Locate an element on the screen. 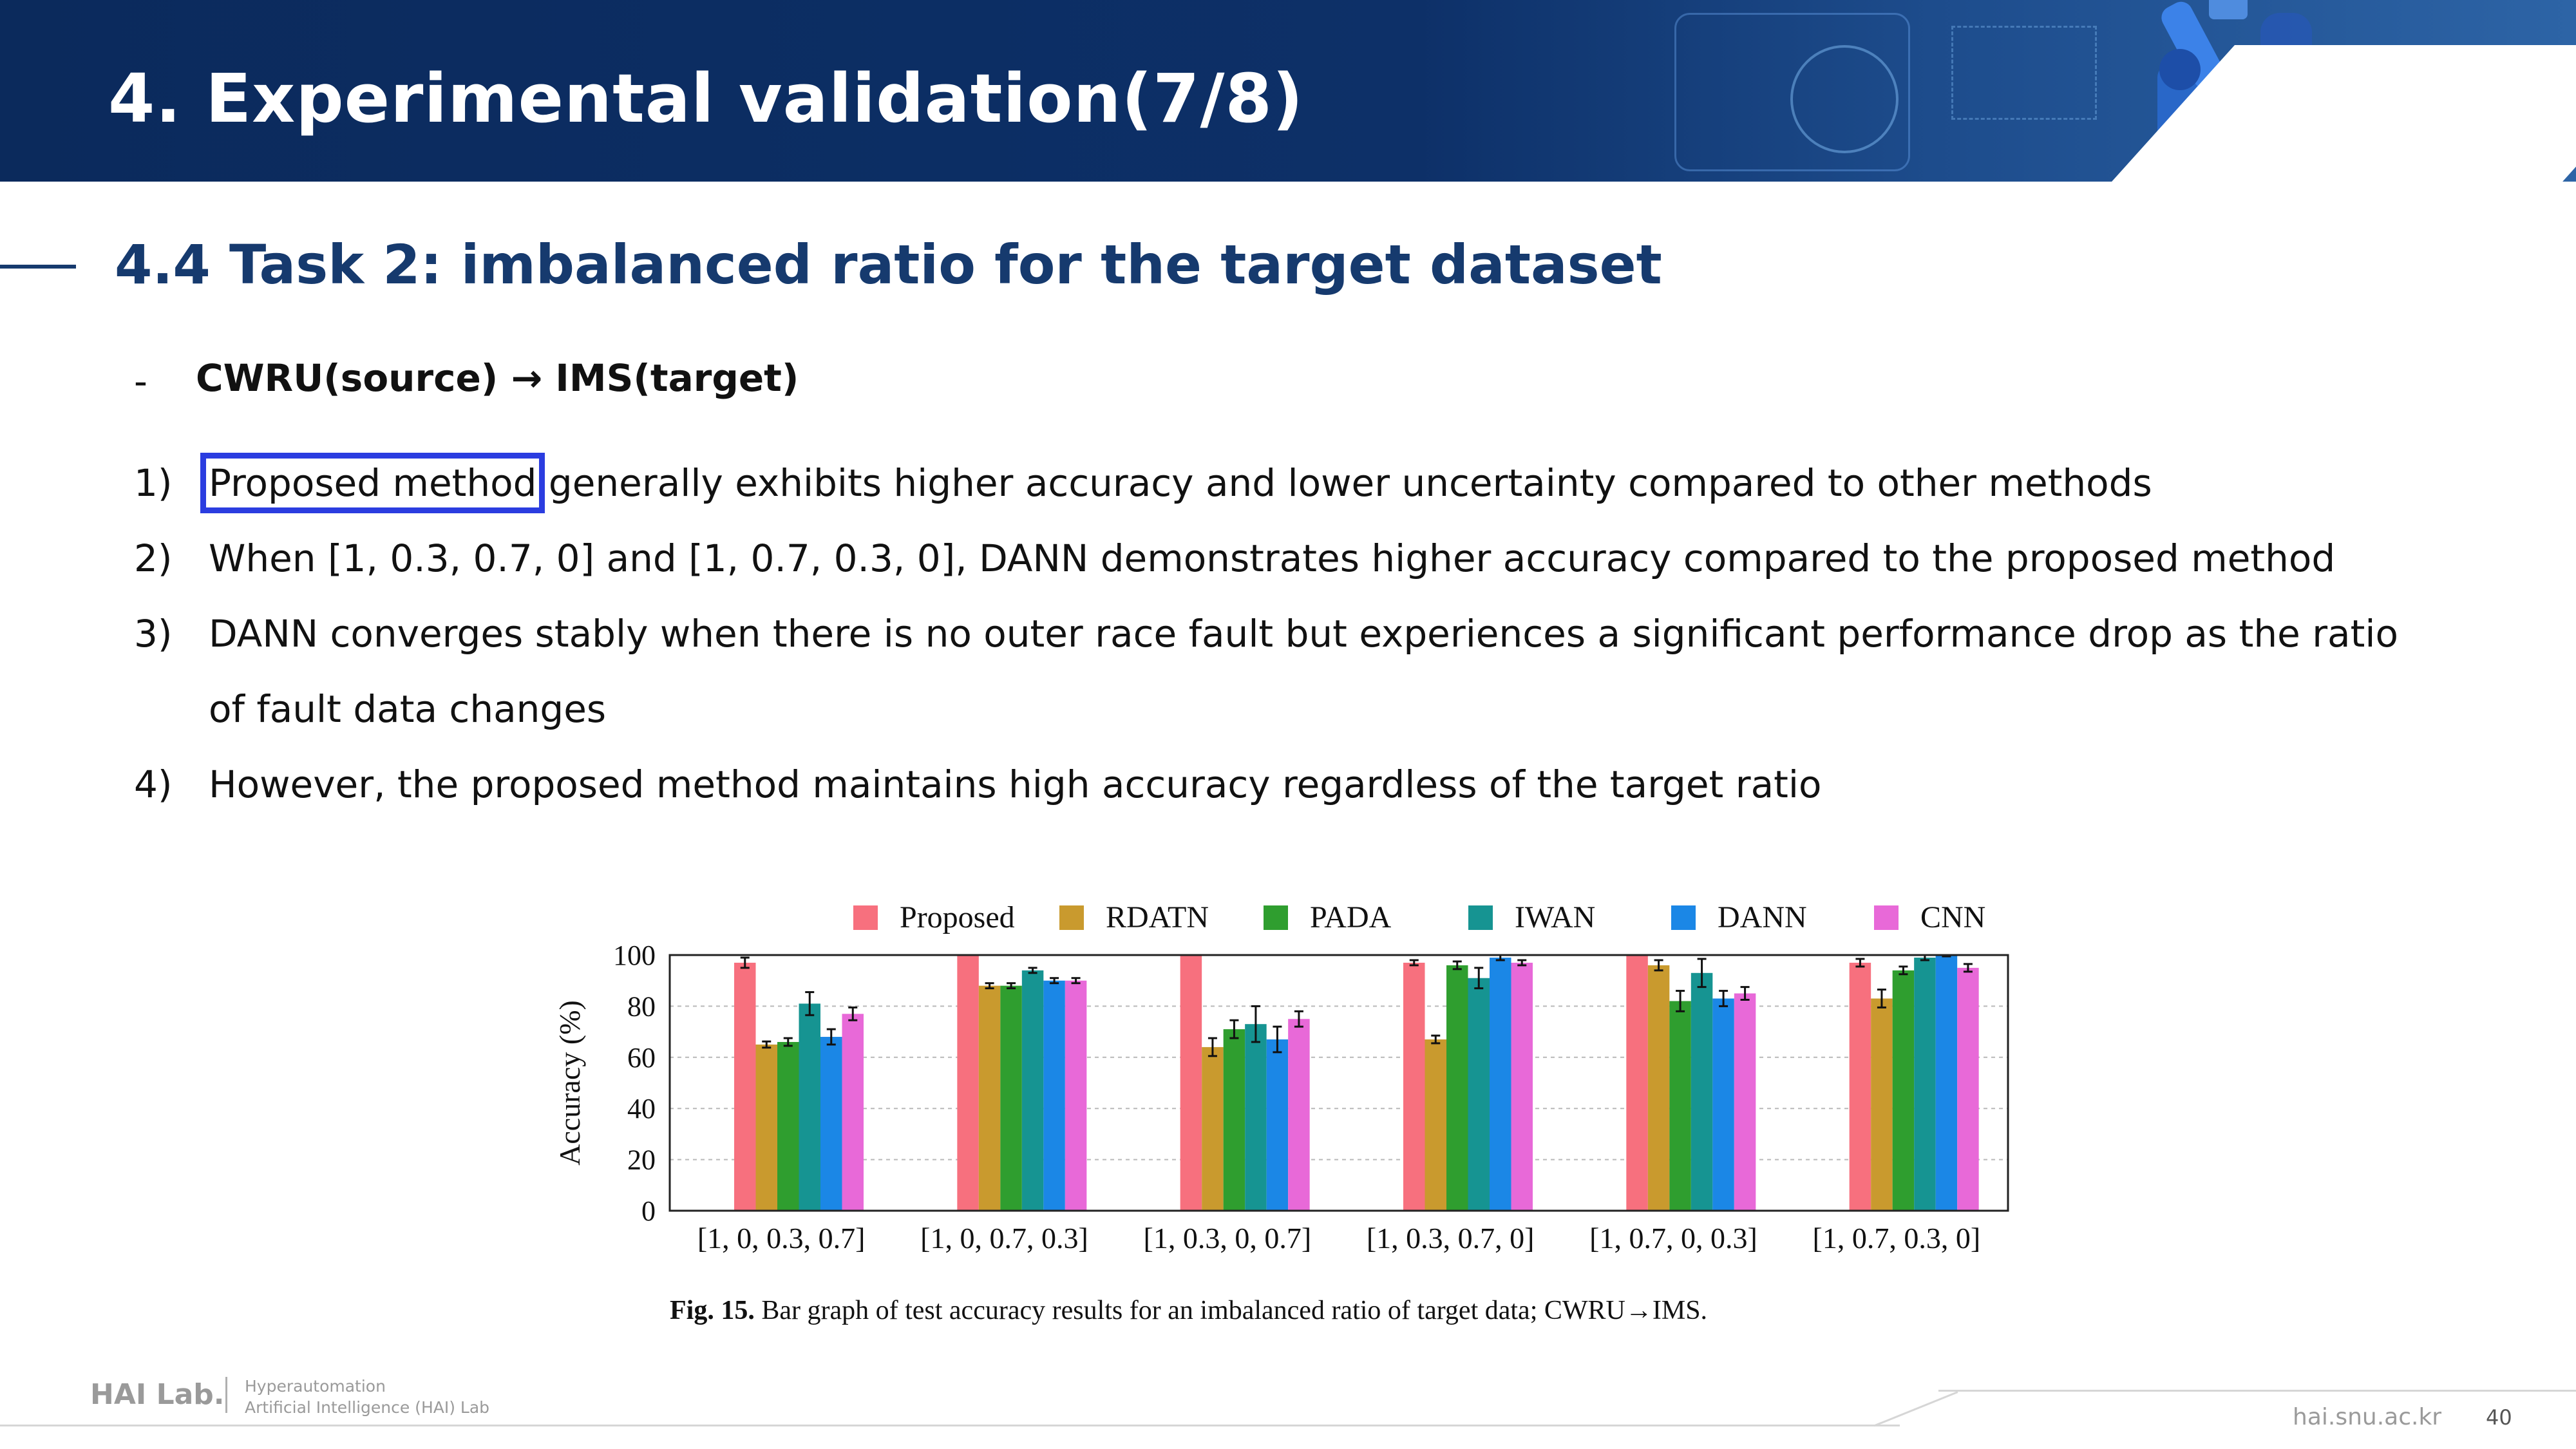  footer-logo: HAI Lab. is located at coordinates (157, 1395).